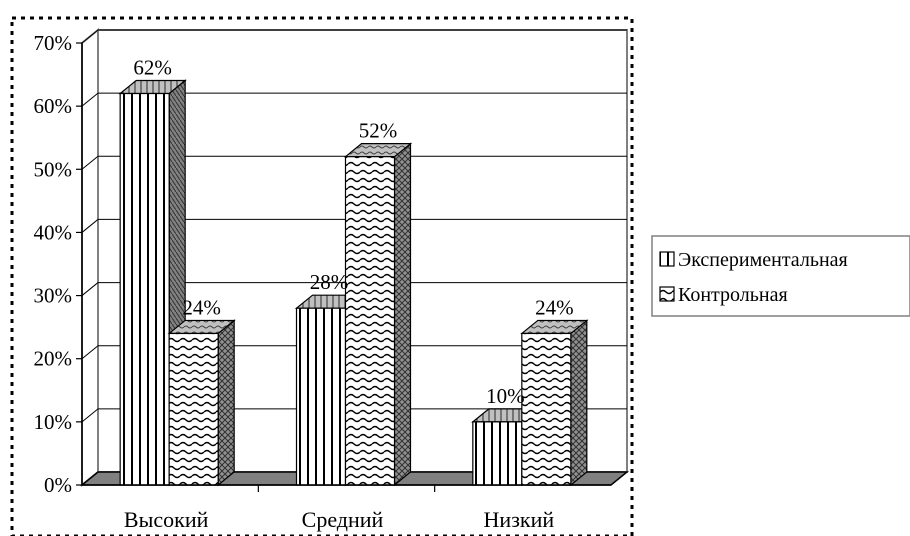  I want to click on category-label: Средний, so click(343, 519).